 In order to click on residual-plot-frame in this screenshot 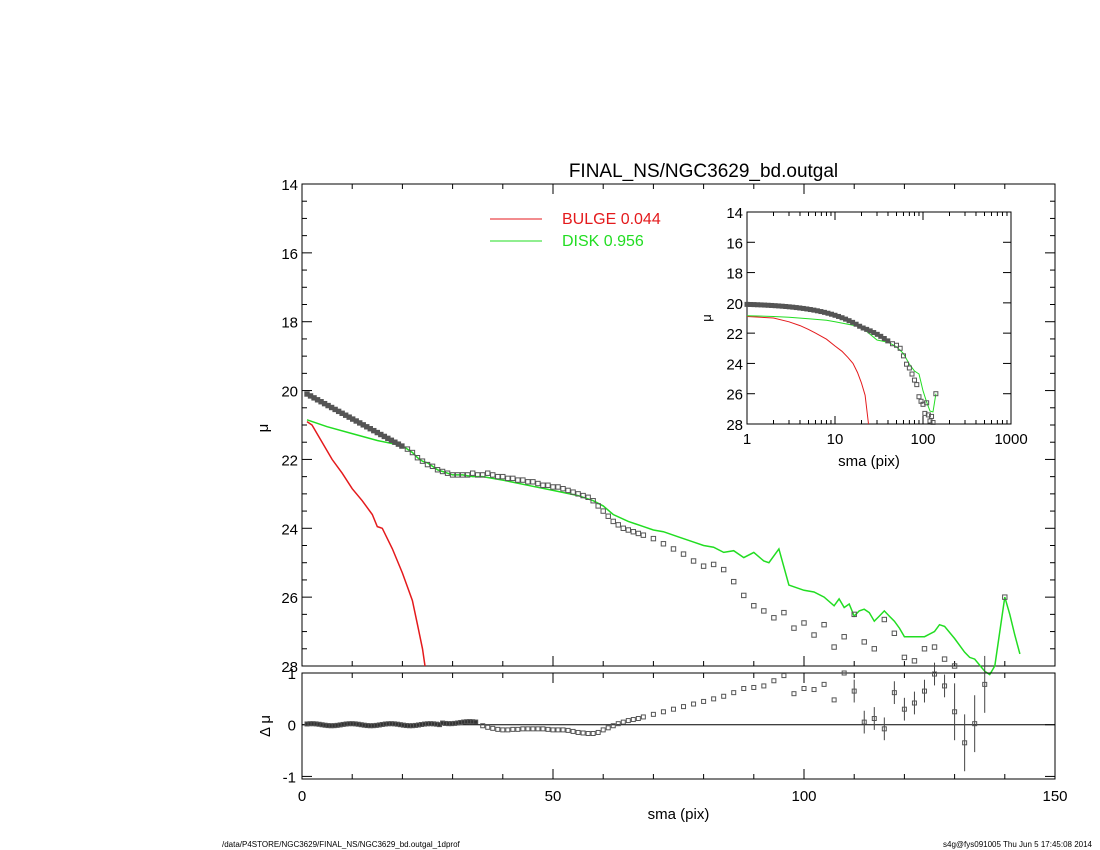, I will do `click(678, 726)`.